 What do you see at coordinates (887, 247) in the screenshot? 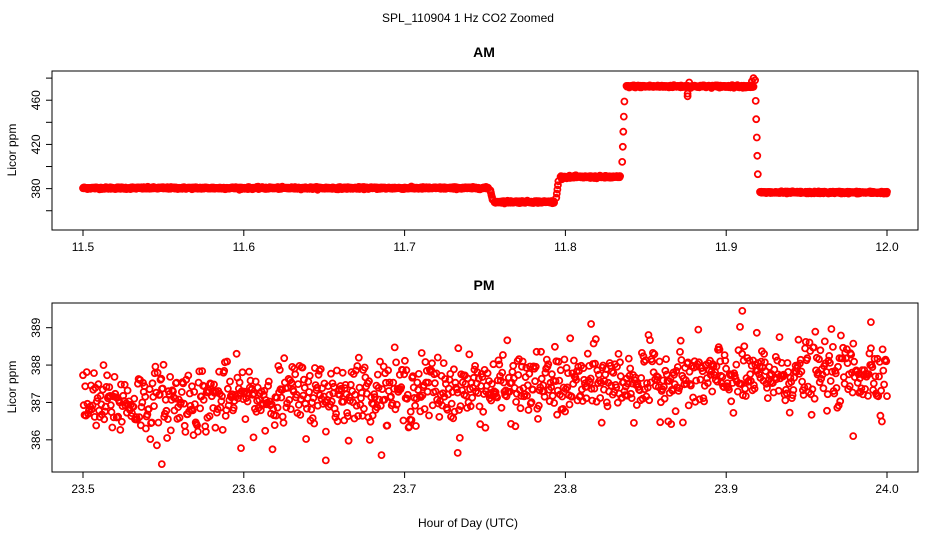
I see `am-x-tick-label: 12.0` at bounding box center [887, 247].